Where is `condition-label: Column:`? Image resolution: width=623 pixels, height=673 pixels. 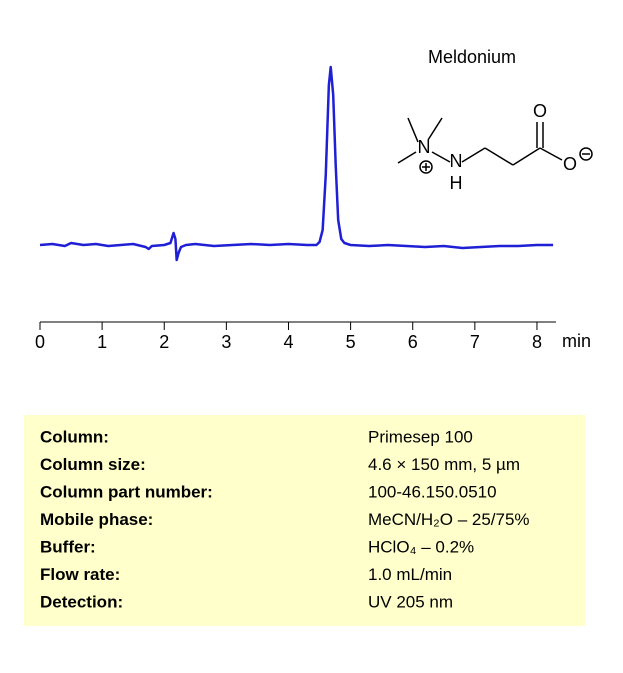 condition-label: Column: is located at coordinates (74, 436).